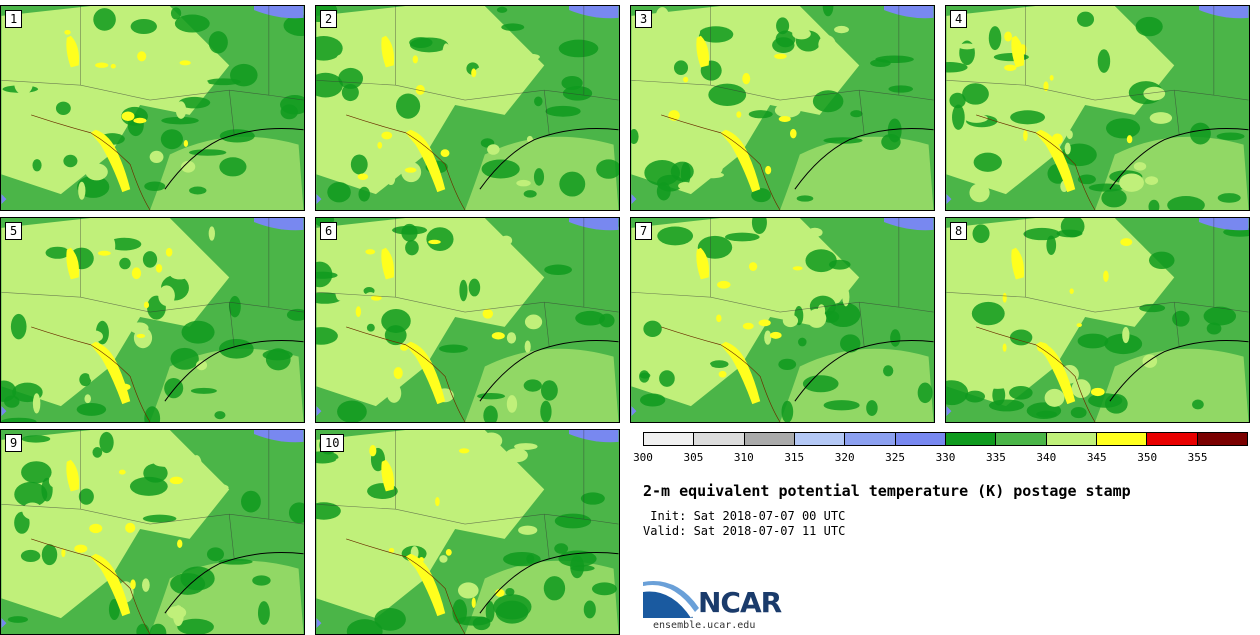 This screenshot has width=1260, height=635. Describe the element at coordinates (704, 625) in the screenshot. I see `ensemble-url: ensemble.ucar.edu` at that location.